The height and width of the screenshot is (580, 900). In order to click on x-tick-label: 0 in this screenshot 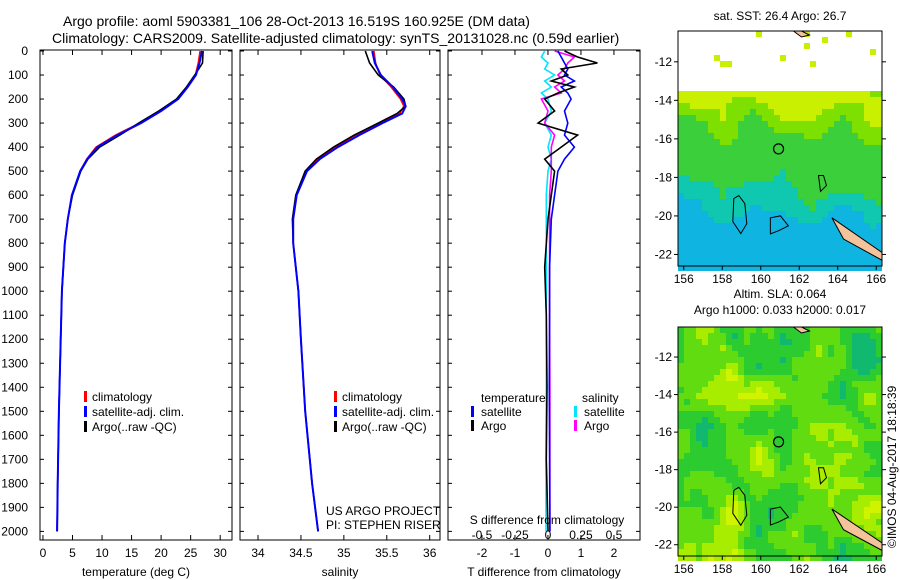, I will do `click(43, 553)`.